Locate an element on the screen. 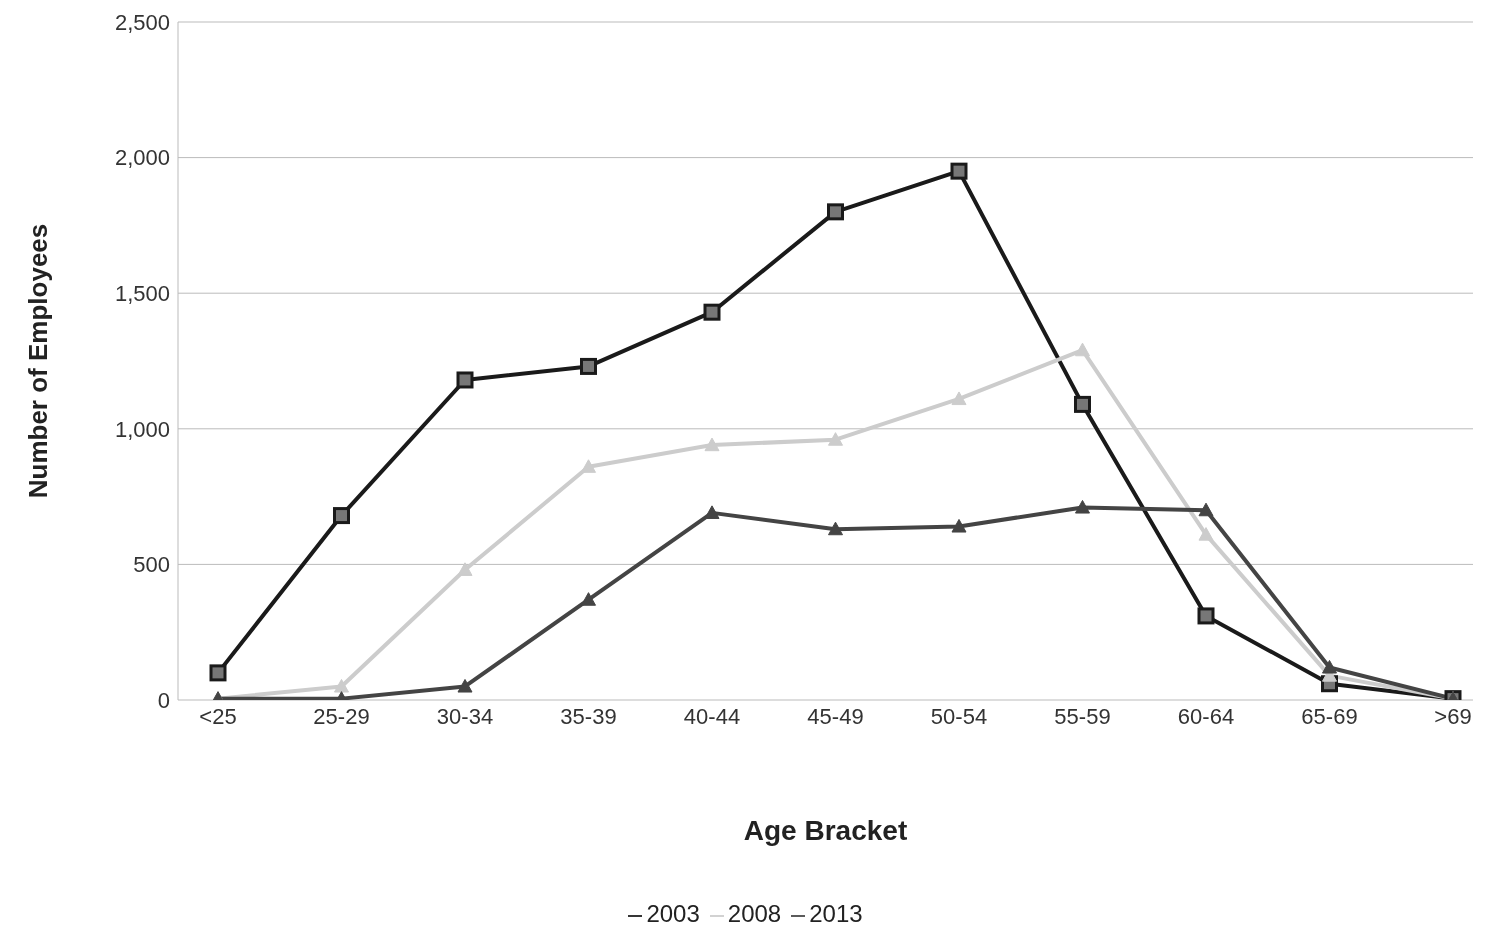 This screenshot has width=1511, height=950. x-tick-label: 45-49 is located at coordinates (835, 716).